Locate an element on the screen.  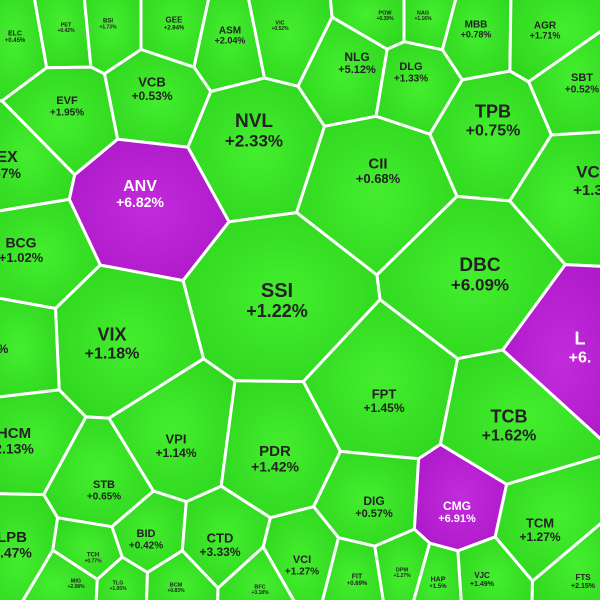
cell-ticker-label: SSI is located at coordinates (277, 291).